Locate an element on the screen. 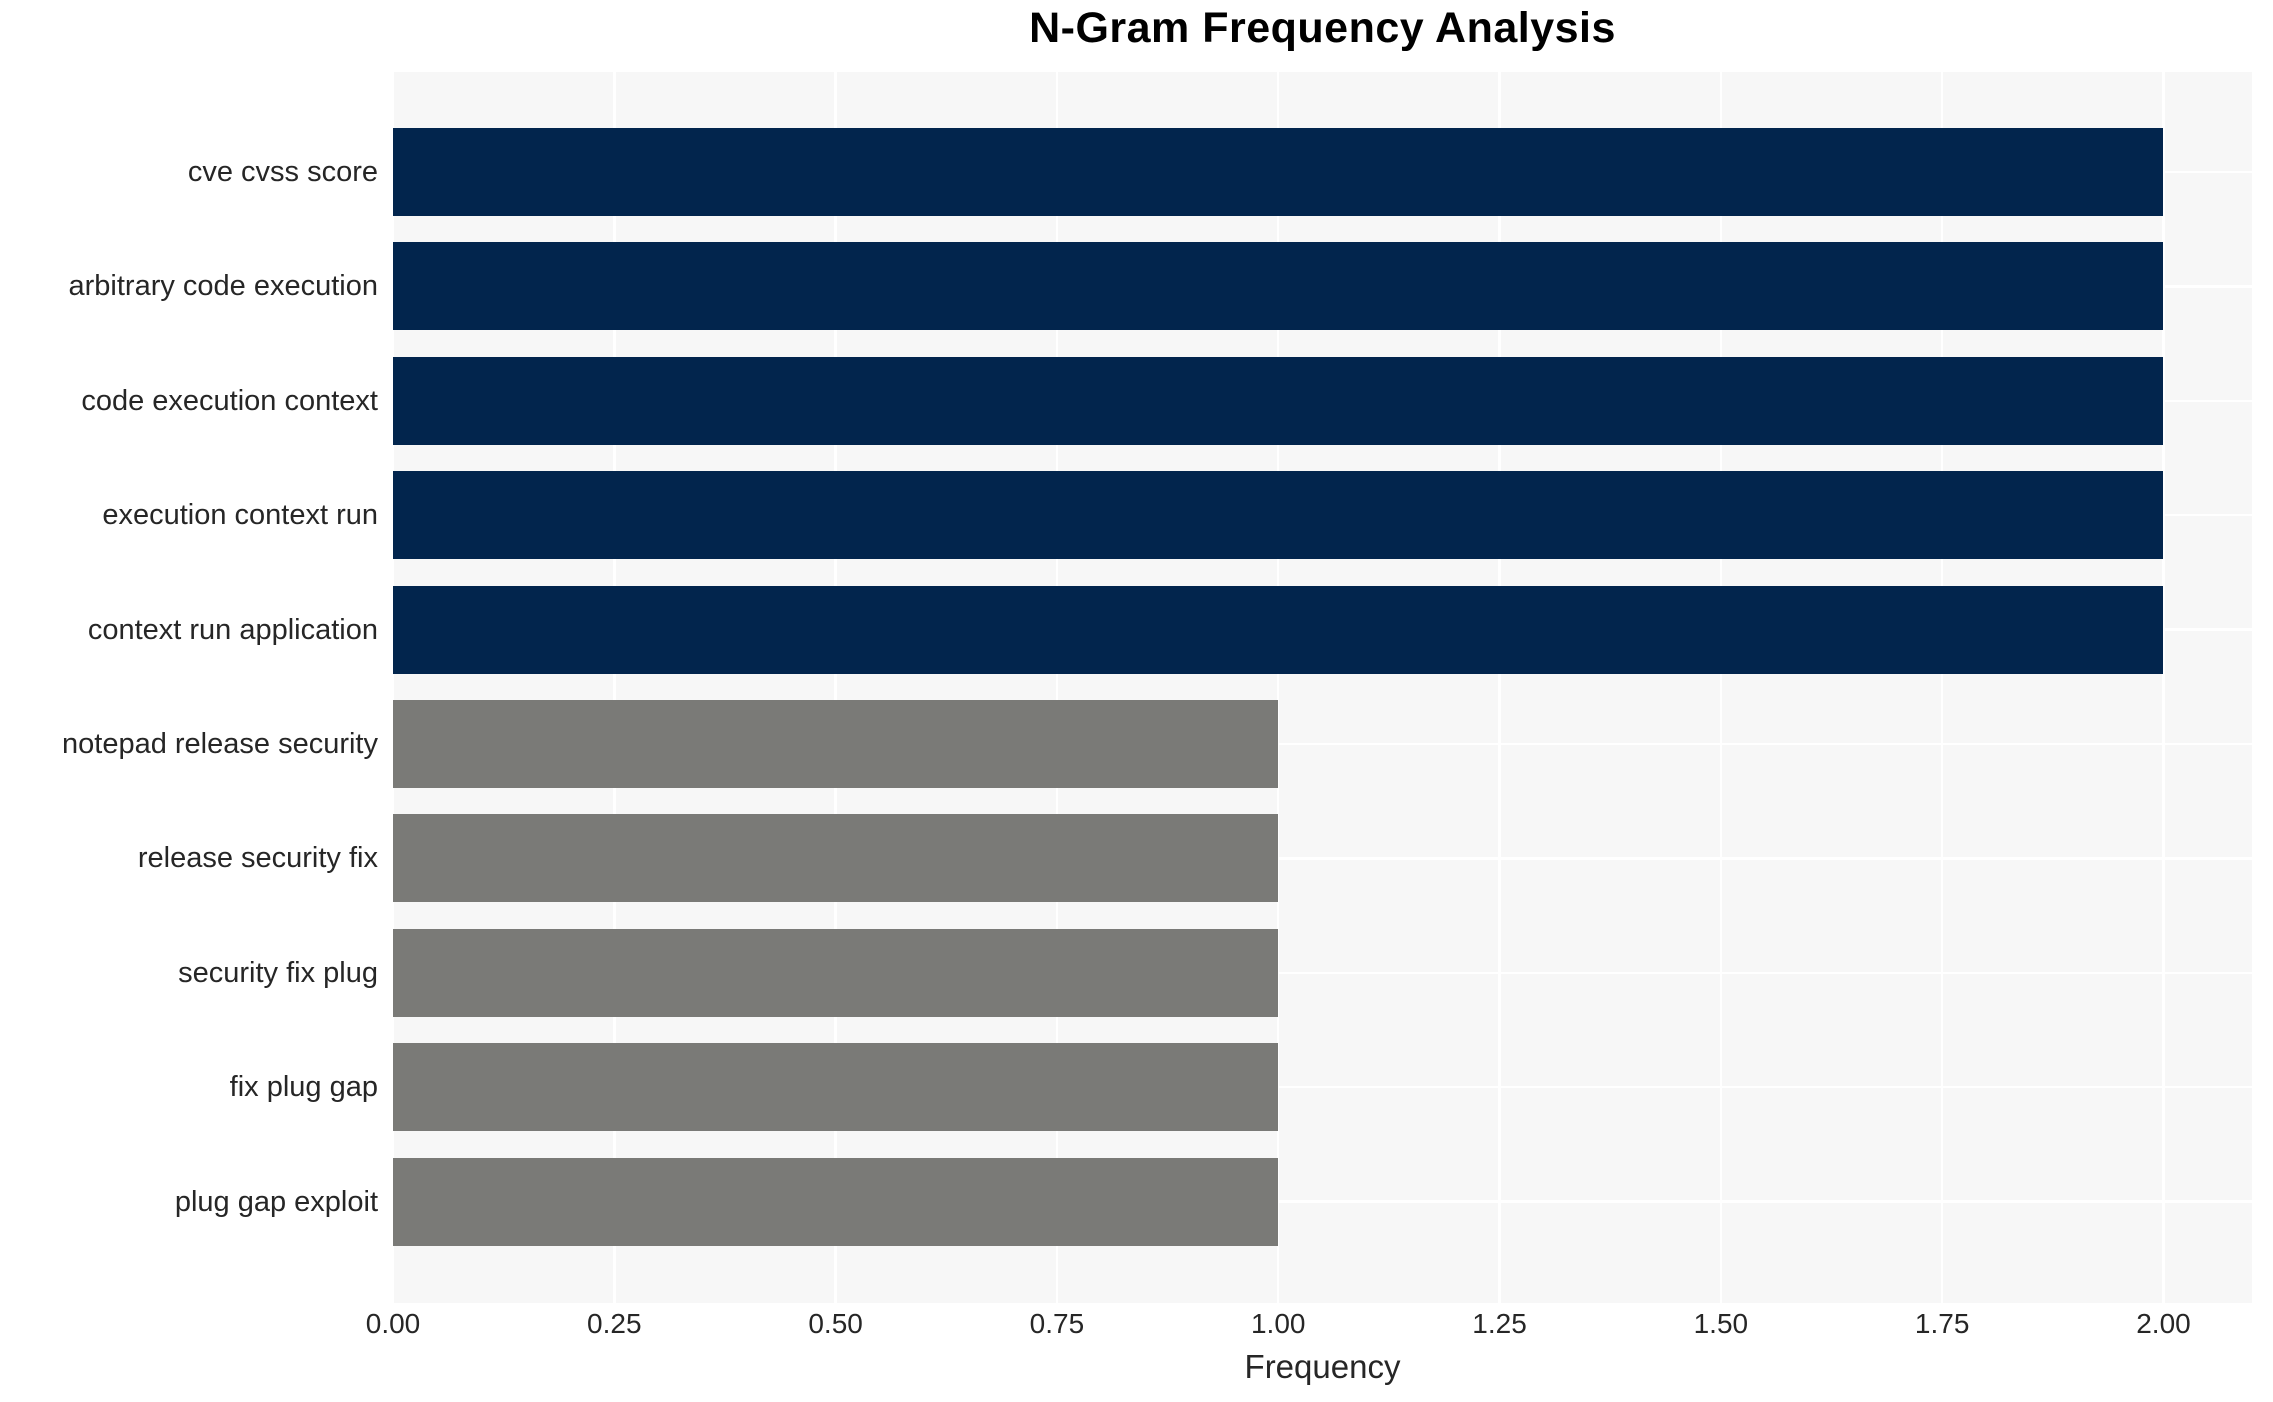 The image size is (2273, 1402). category-label-notepad-release-security: notepad release security is located at coordinates (220, 744).